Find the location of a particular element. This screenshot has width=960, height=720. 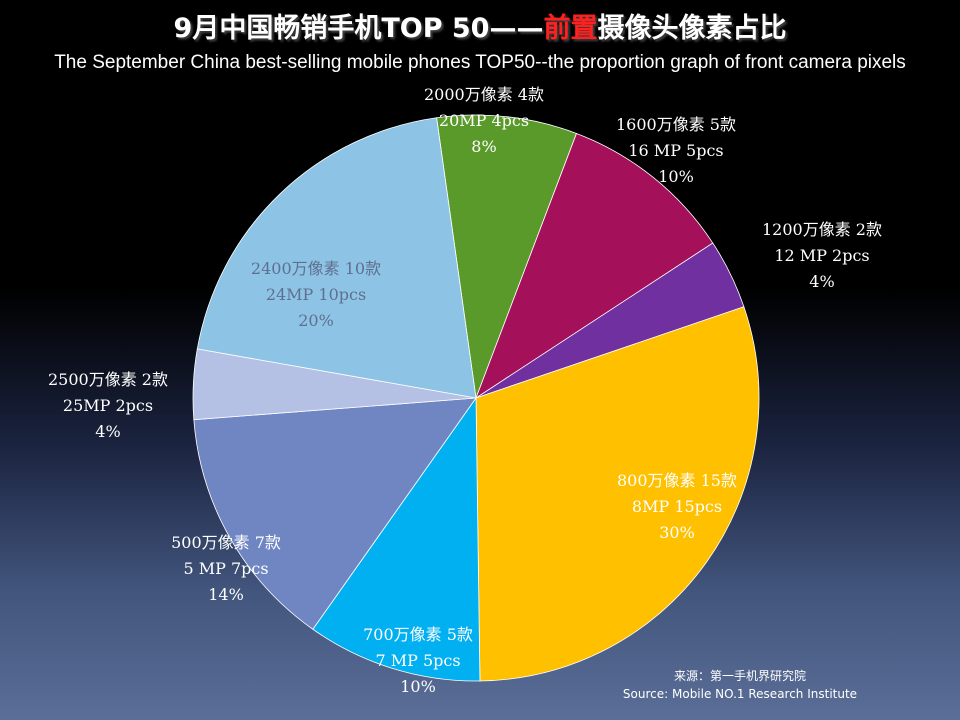

slice-label-line: 800万像素 15款 is located at coordinates (677, 480).